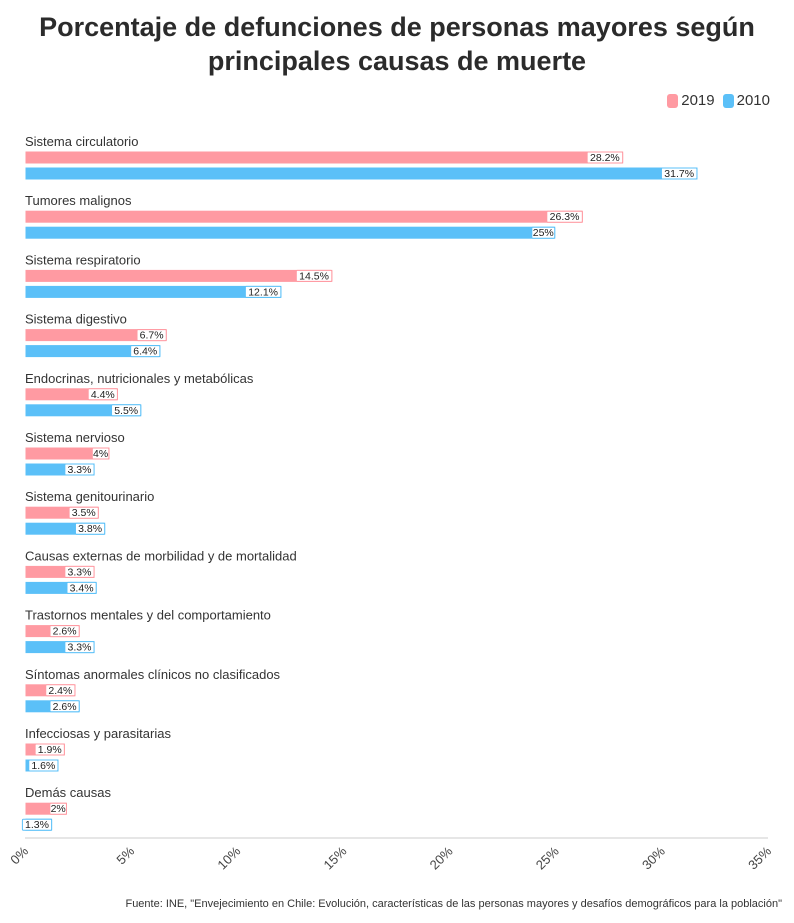 The width and height of the screenshot is (794, 923). Describe the element at coordinates (98, 733) in the screenshot. I see `category-label: Infecciosas y parasitarias` at that location.